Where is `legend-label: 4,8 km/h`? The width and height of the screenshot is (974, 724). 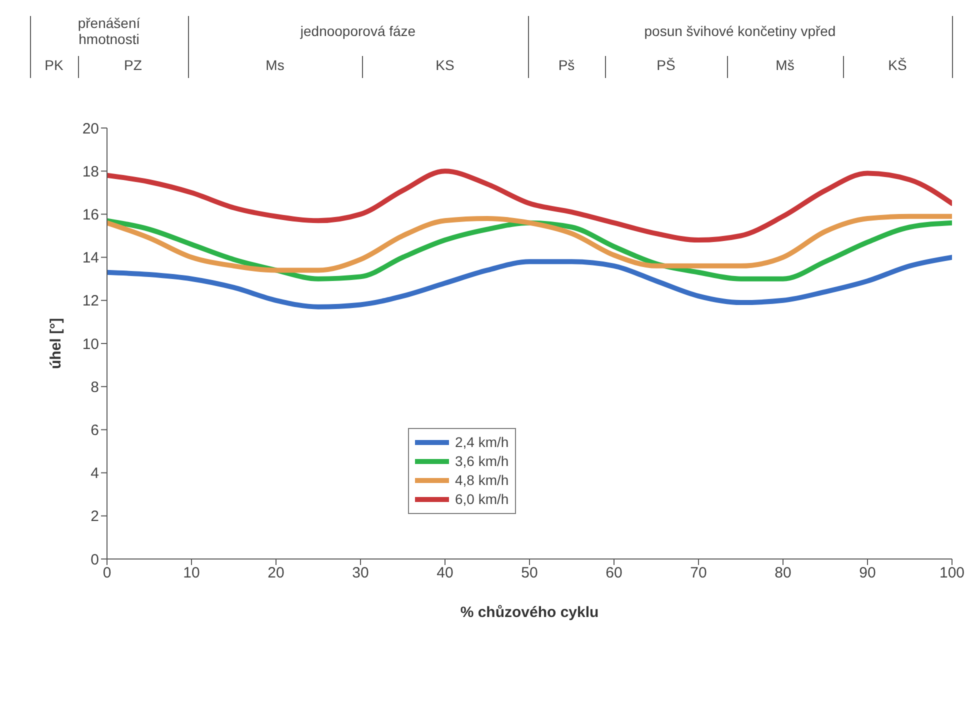 legend-label: 4,8 km/h is located at coordinates (481, 480).